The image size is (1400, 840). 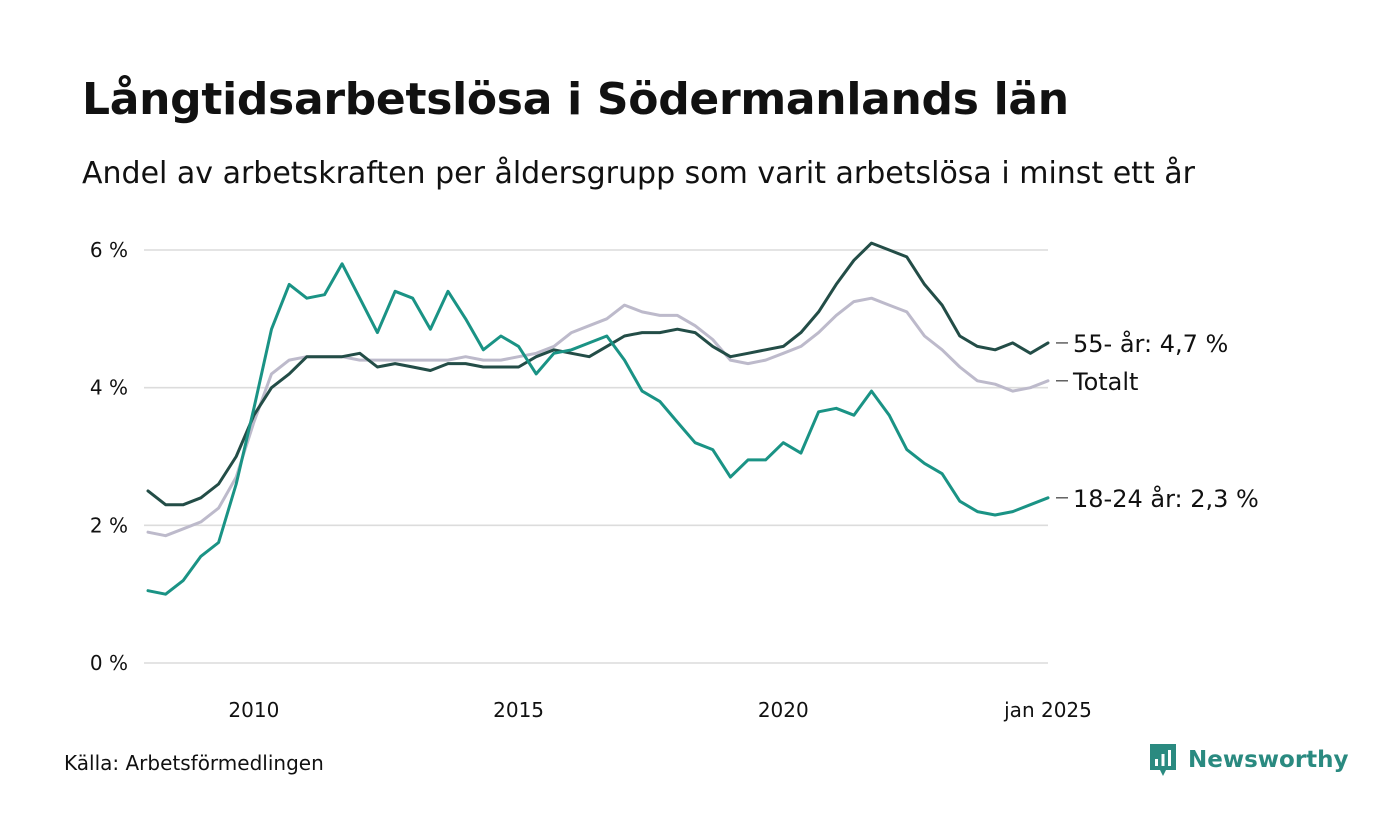 I want to click on x-tick-label: 2010, so click(x=253, y=710).